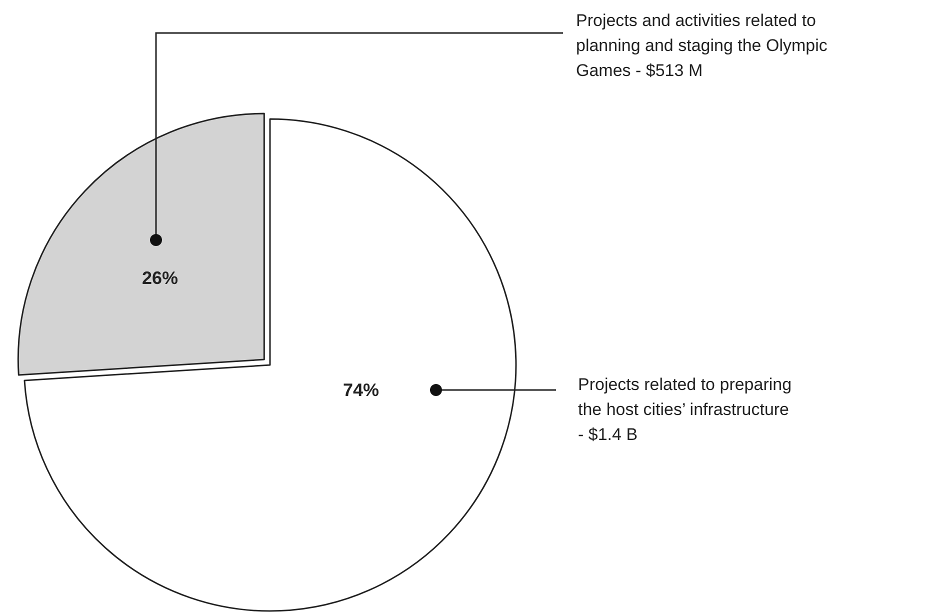 The height and width of the screenshot is (612, 928). I want to click on slice-label: Projects and activities related to planning and staging the Olympic Games - $513 M, so click(702, 45).